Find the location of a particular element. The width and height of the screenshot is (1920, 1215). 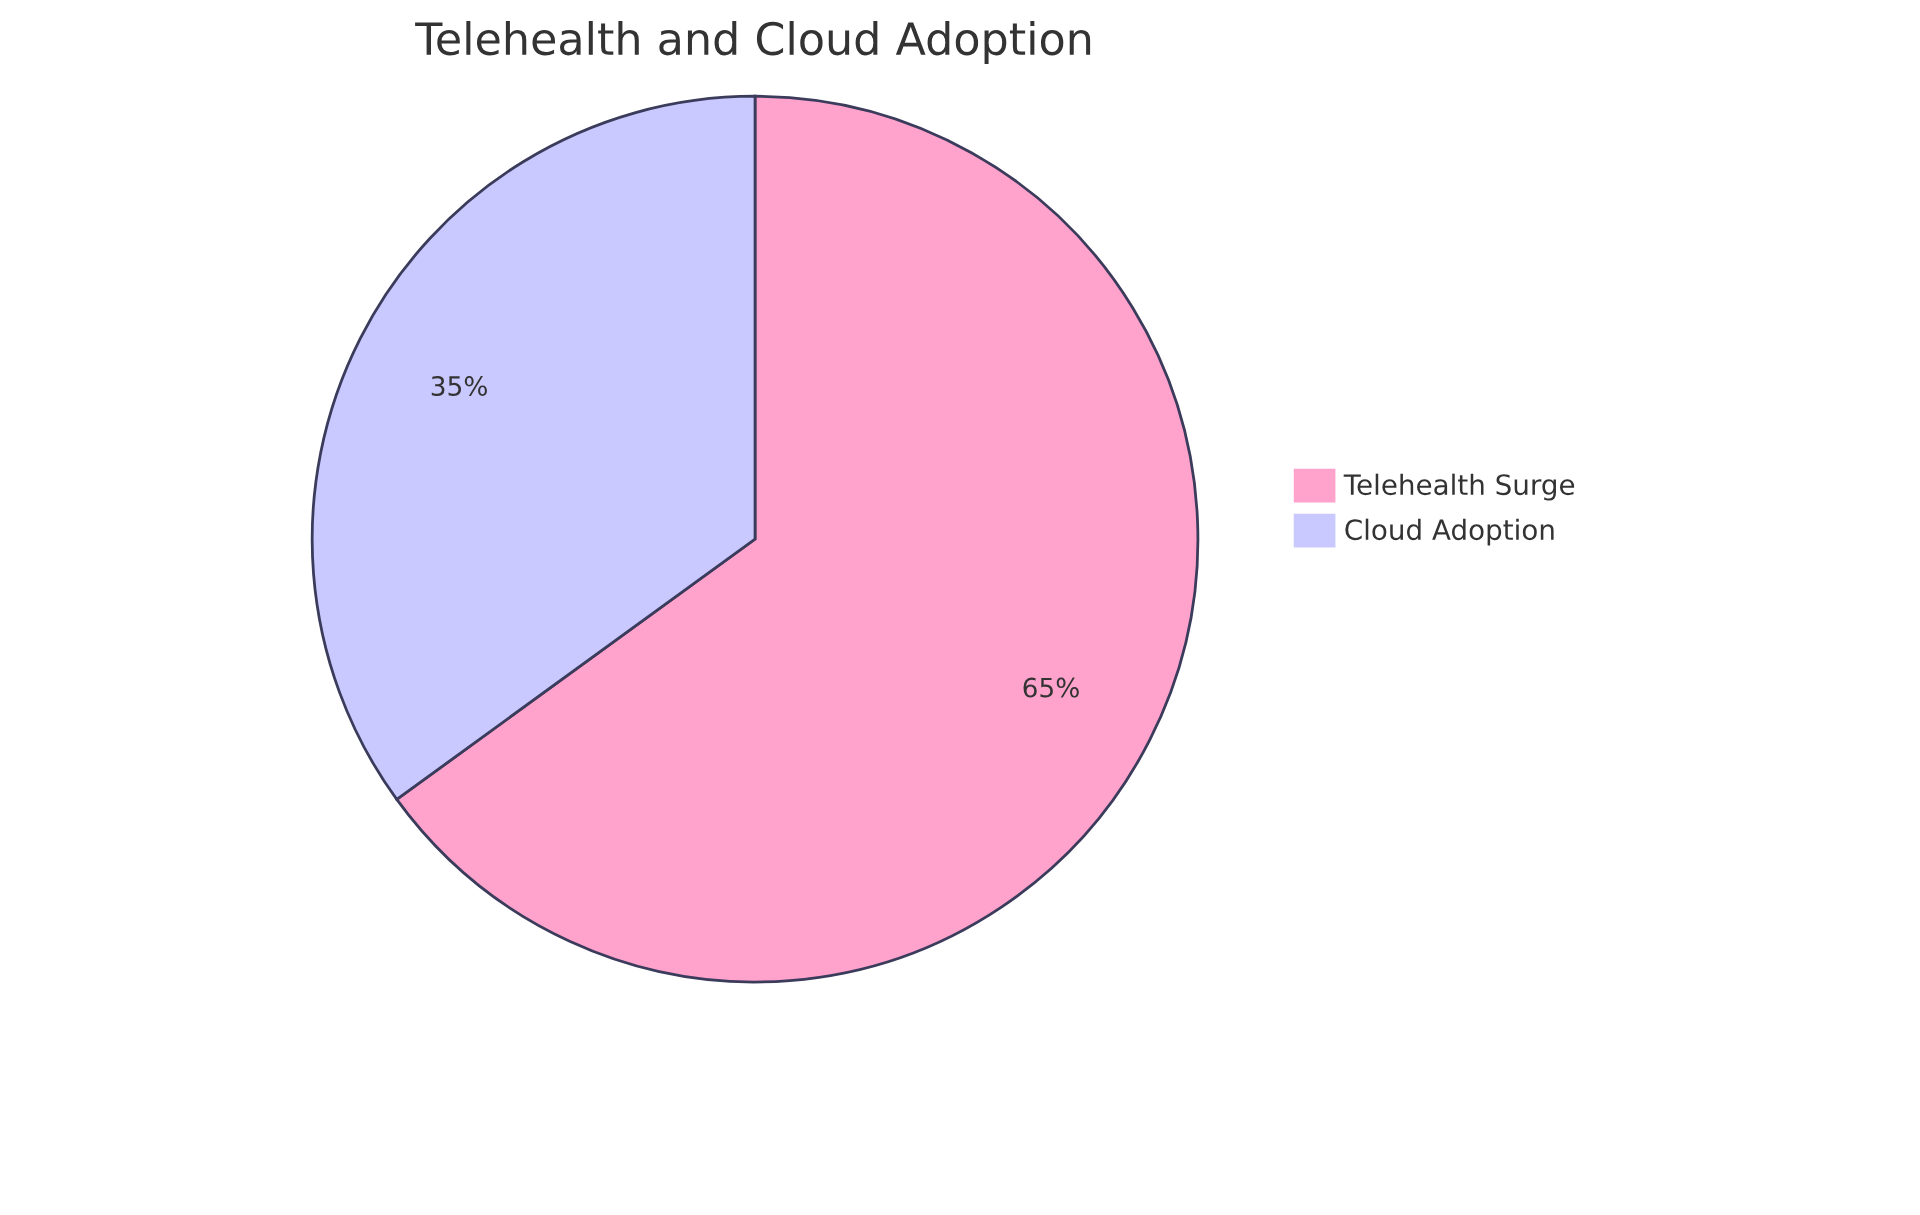

data-label: 35% is located at coordinates (459, 386).